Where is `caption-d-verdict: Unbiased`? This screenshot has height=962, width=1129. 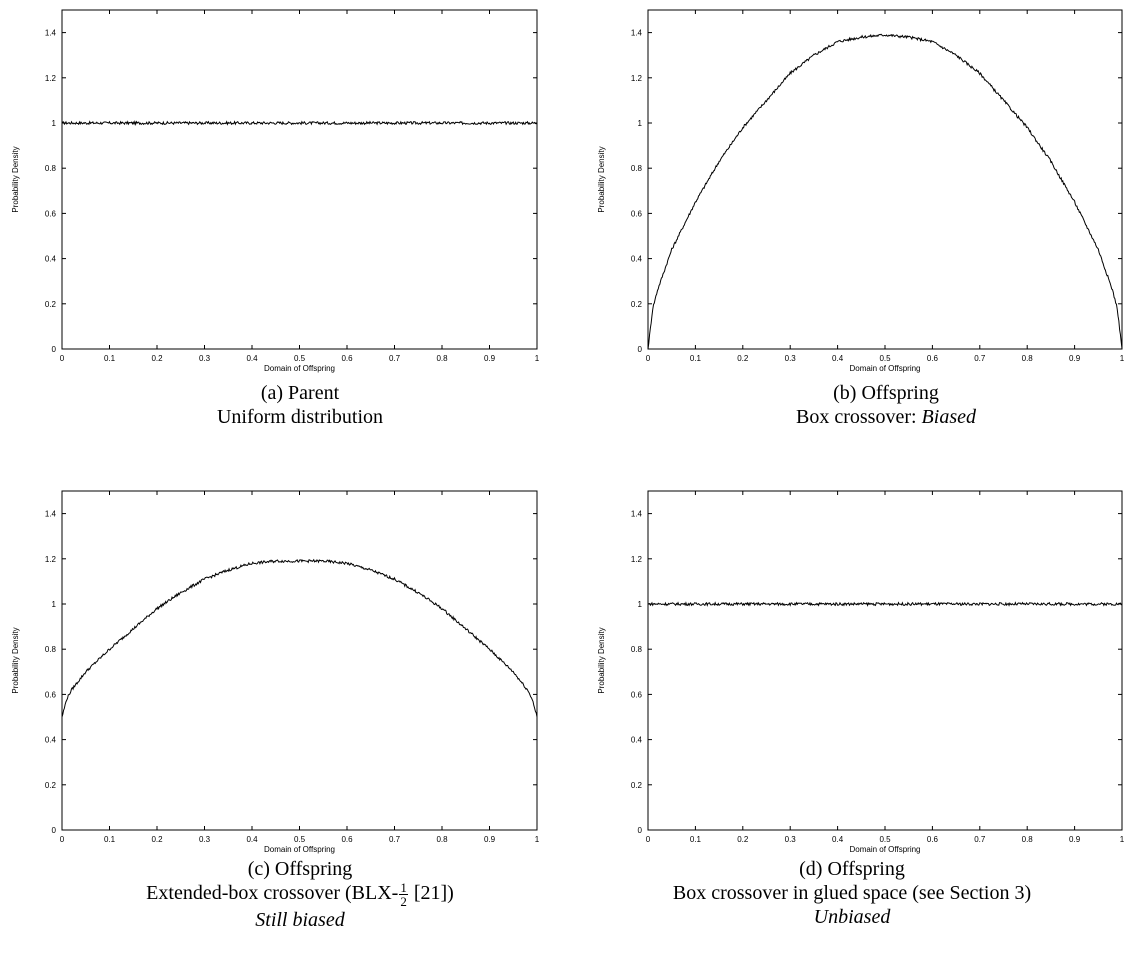
caption-d-verdict: Unbiased is located at coordinates (852, 917).